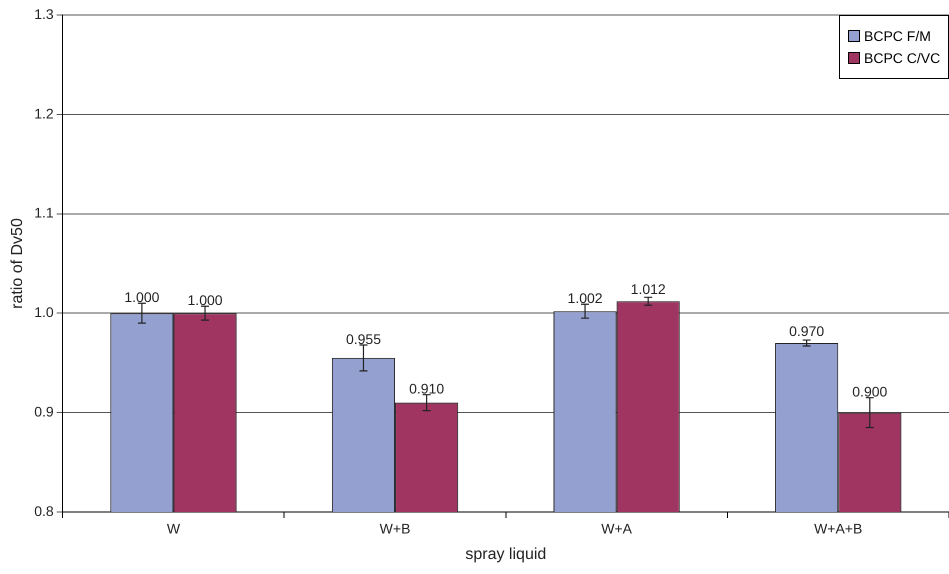 This screenshot has width=949, height=574. What do you see at coordinates (426, 388) in the screenshot?
I see `data-label: 0.910` at bounding box center [426, 388].